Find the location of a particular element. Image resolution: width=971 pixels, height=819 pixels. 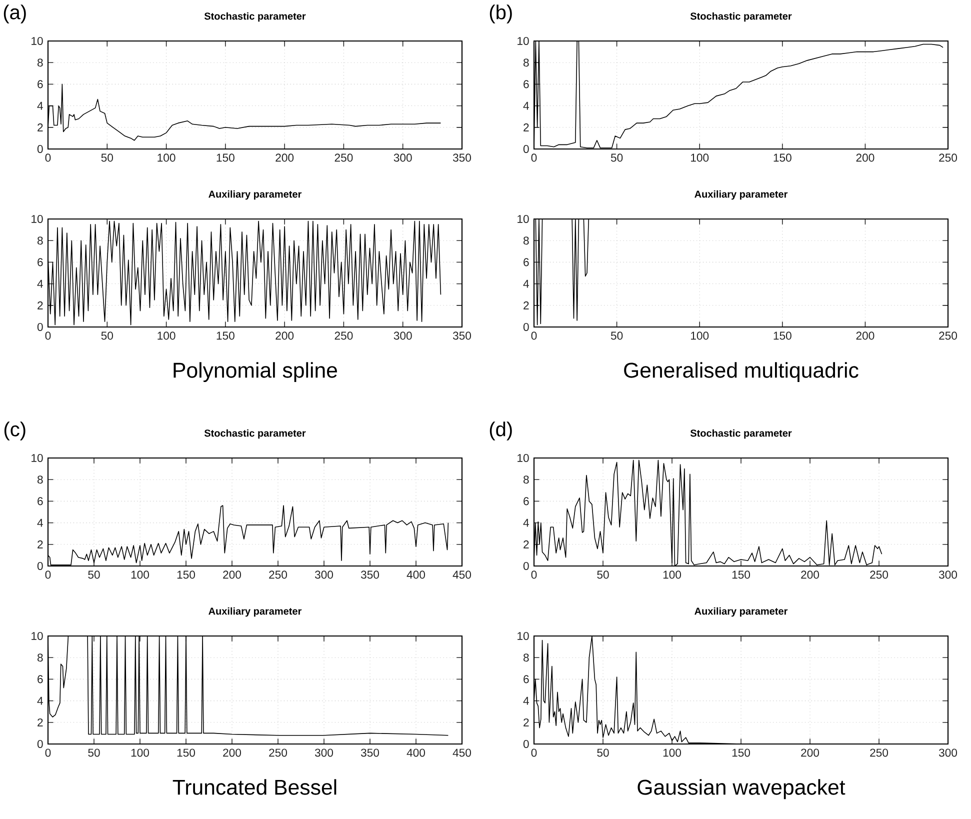

text: (a) is located at coordinates (15, 14).